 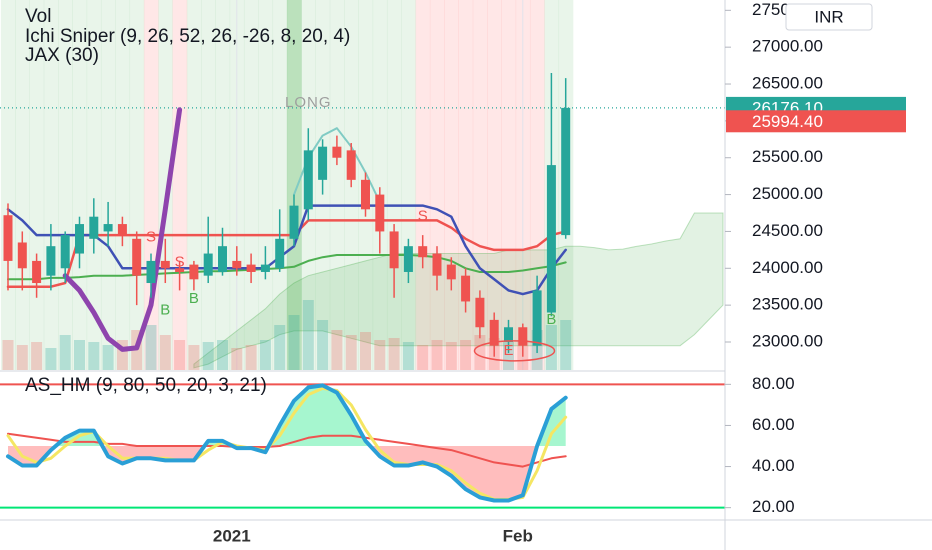 I want to click on y-tick-label: 40.00, so click(x=773, y=465).